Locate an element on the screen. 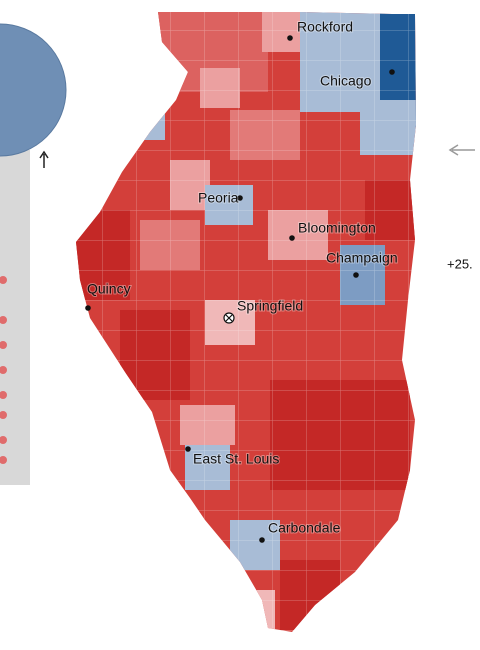 The width and height of the screenshot is (480, 650). city-label: Carbondale is located at coordinates (304, 528).